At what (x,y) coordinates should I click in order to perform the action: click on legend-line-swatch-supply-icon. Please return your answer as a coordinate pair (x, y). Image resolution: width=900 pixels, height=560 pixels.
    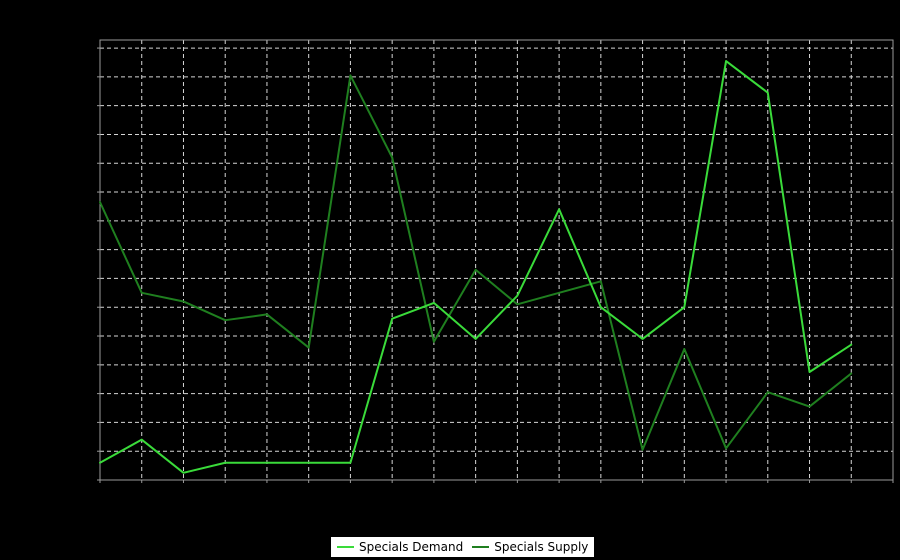
    Looking at the image, I should click on (481, 547).